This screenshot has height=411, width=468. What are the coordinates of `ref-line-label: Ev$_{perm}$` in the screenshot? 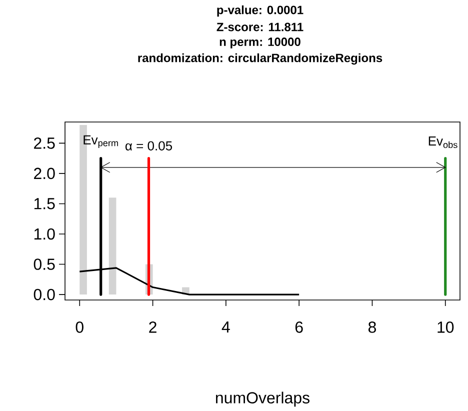 It's located at (101, 141).